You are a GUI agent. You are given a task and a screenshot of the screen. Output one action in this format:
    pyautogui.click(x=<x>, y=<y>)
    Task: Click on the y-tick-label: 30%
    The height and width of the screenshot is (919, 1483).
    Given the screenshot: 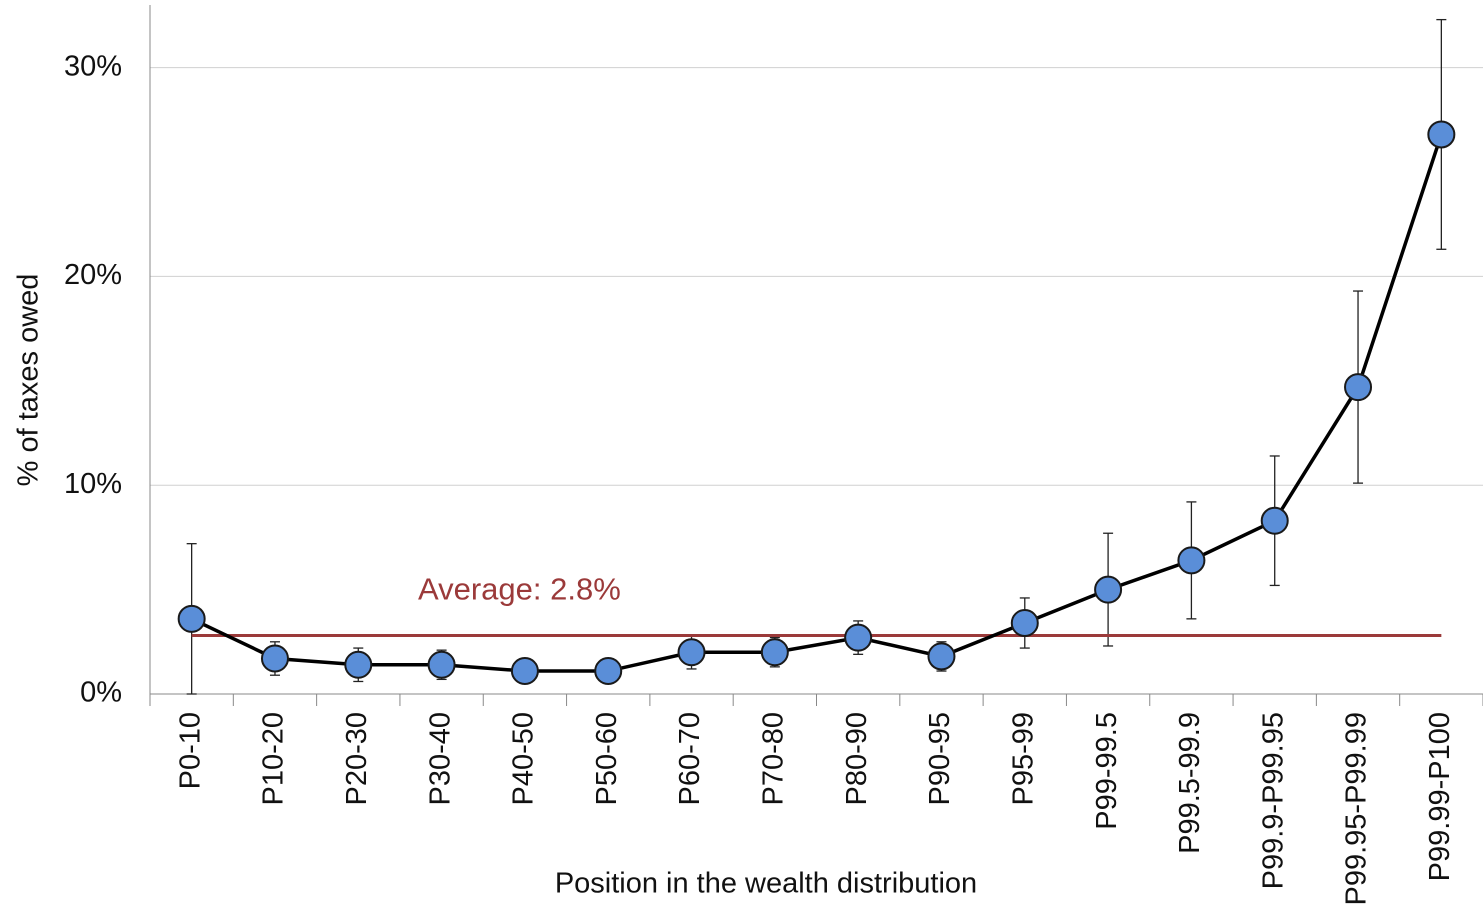 What is the action you would take?
    pyautogui.click(x=93, y=66)
    